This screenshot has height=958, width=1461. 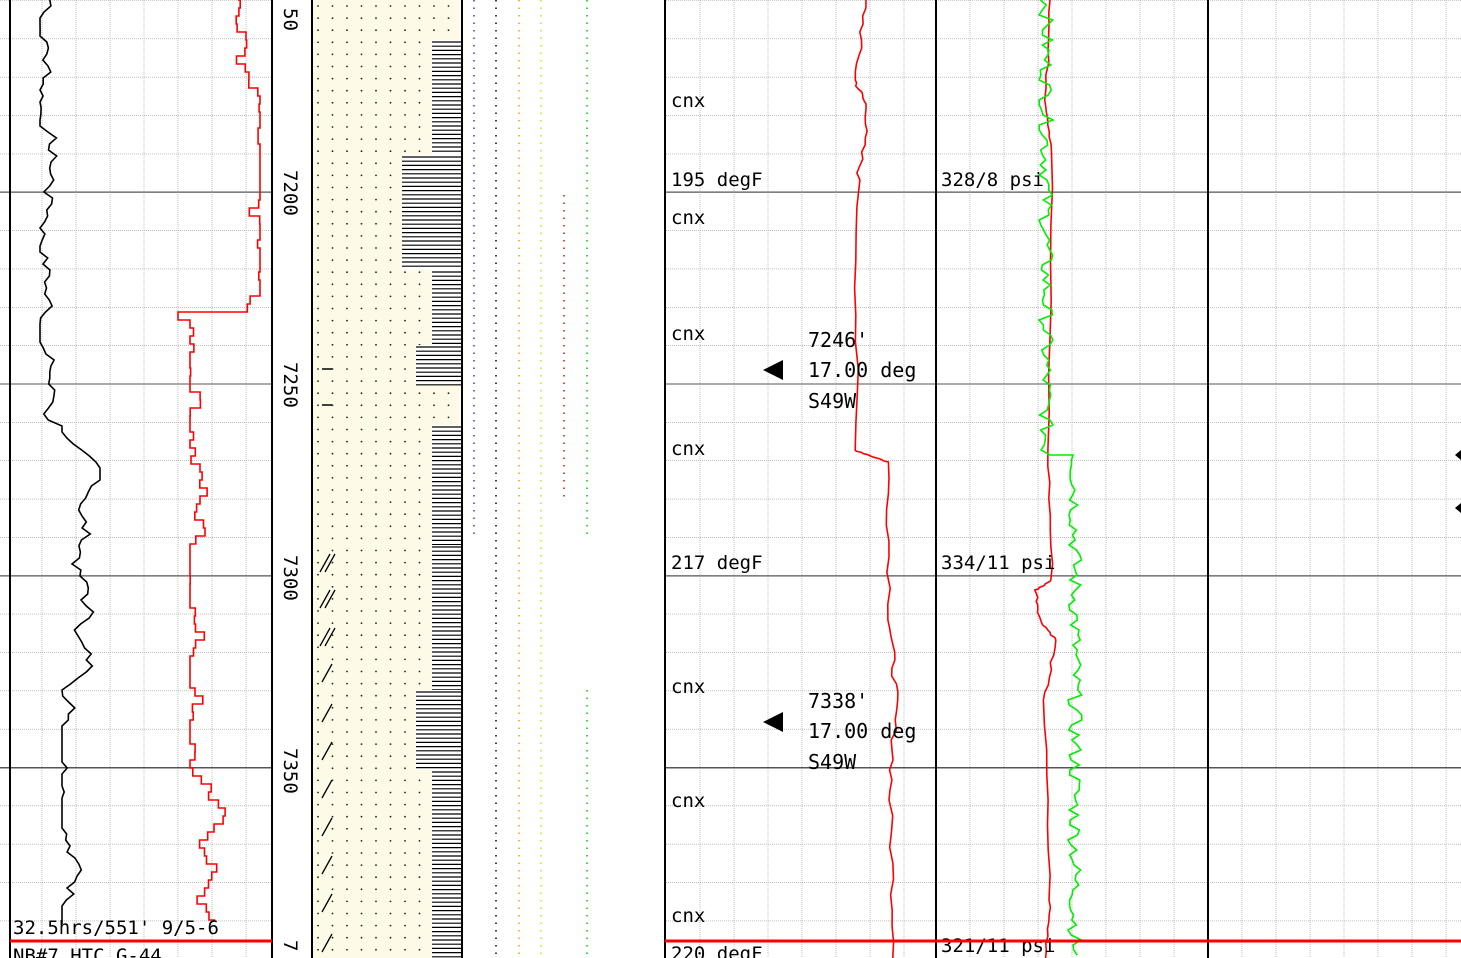 I want to click on pressure-curve-red, so click(x=1045, y=479).